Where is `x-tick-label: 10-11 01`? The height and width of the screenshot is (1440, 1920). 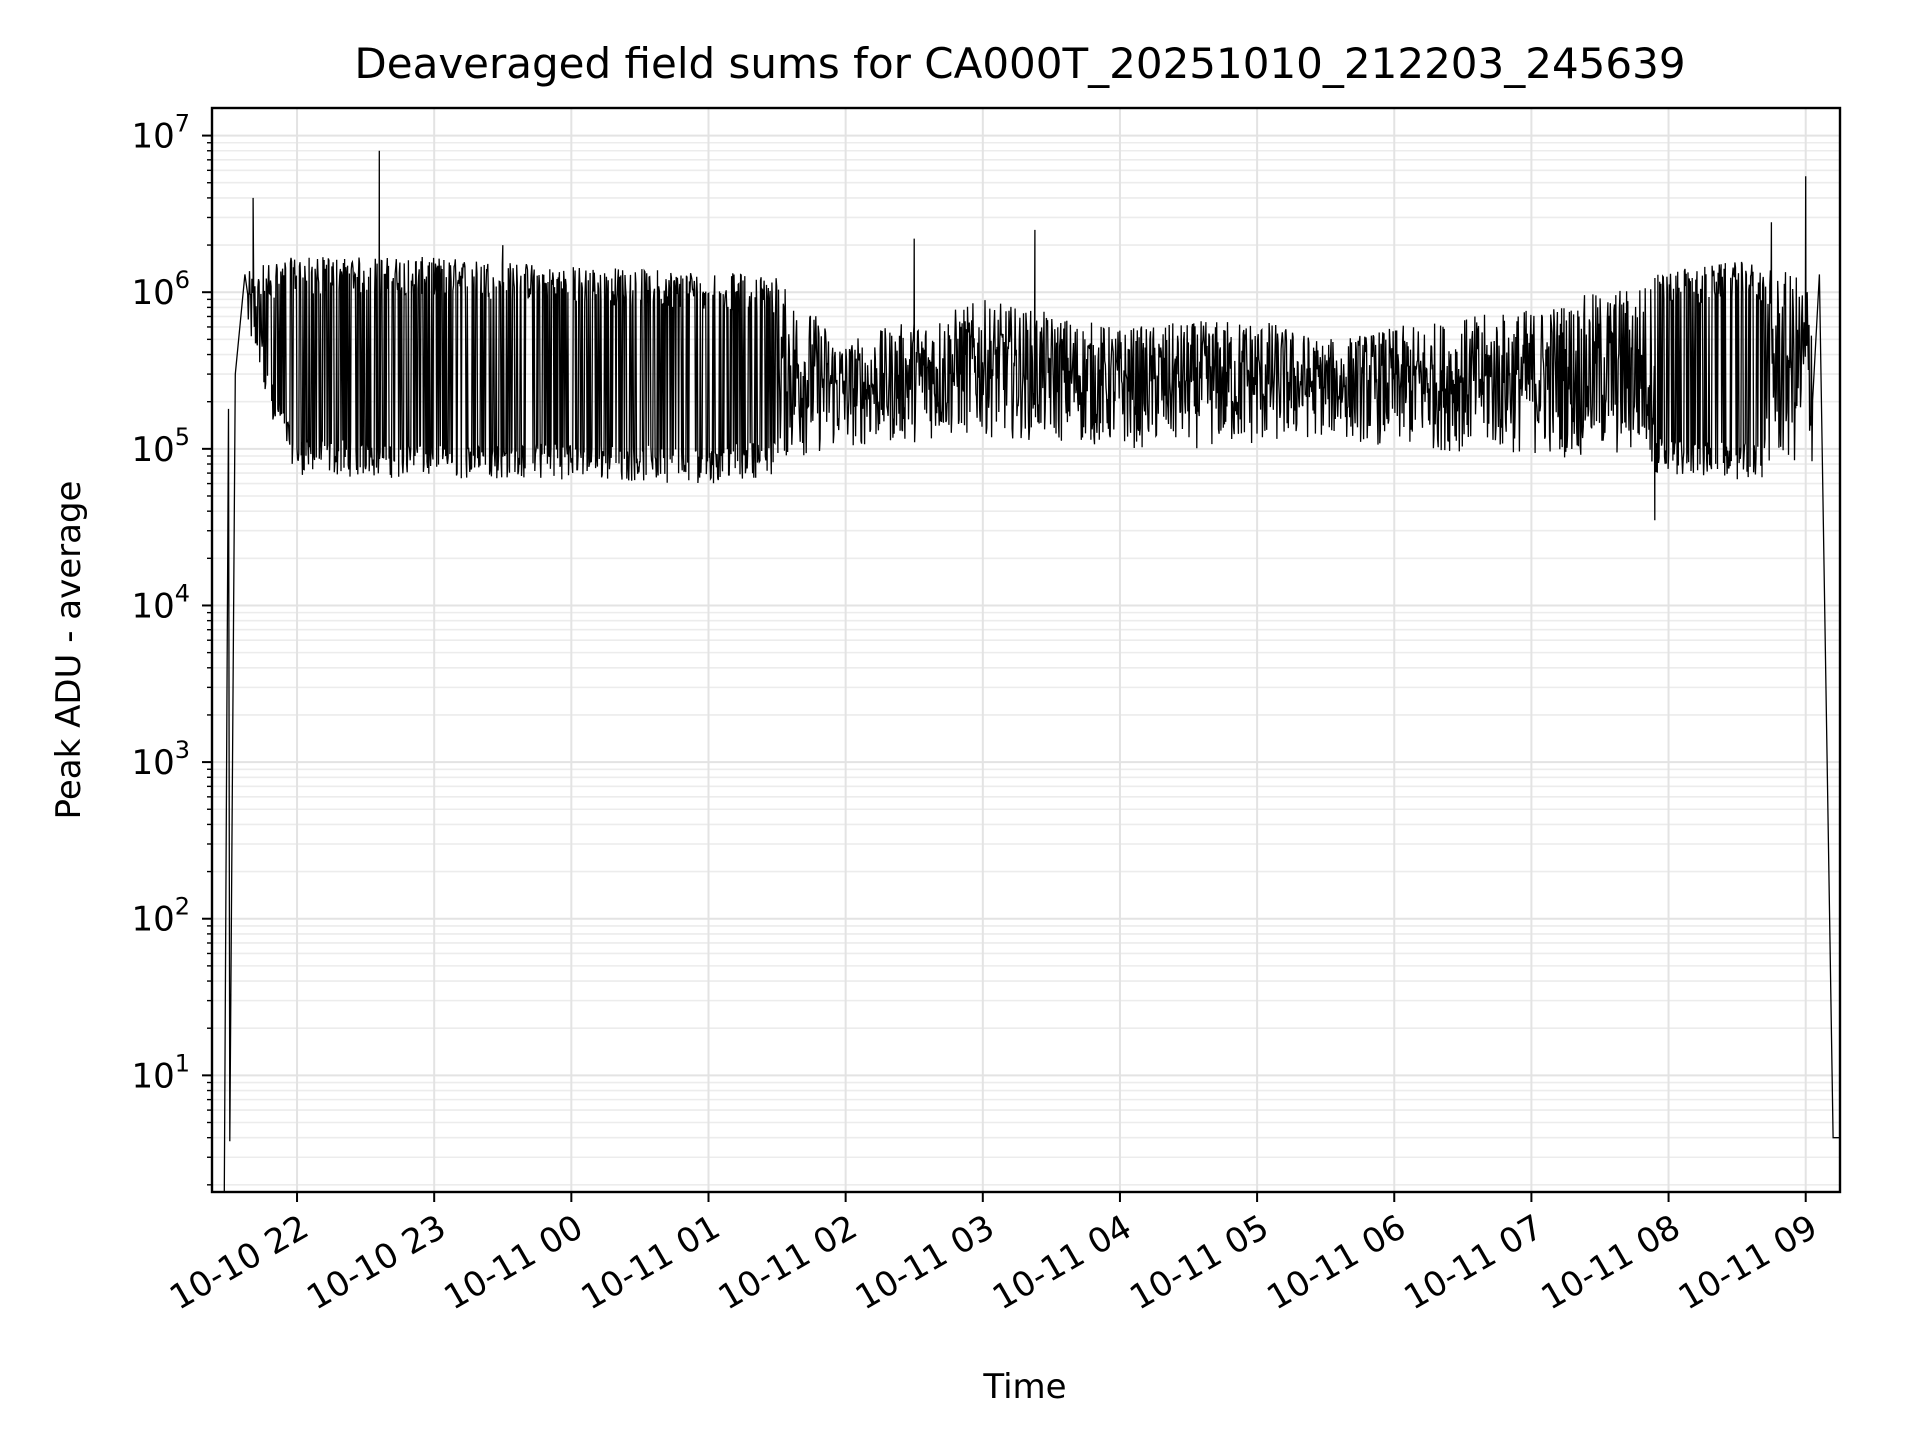
x-tick-label: 10-11 01 is located at coordinates (651, 1262).